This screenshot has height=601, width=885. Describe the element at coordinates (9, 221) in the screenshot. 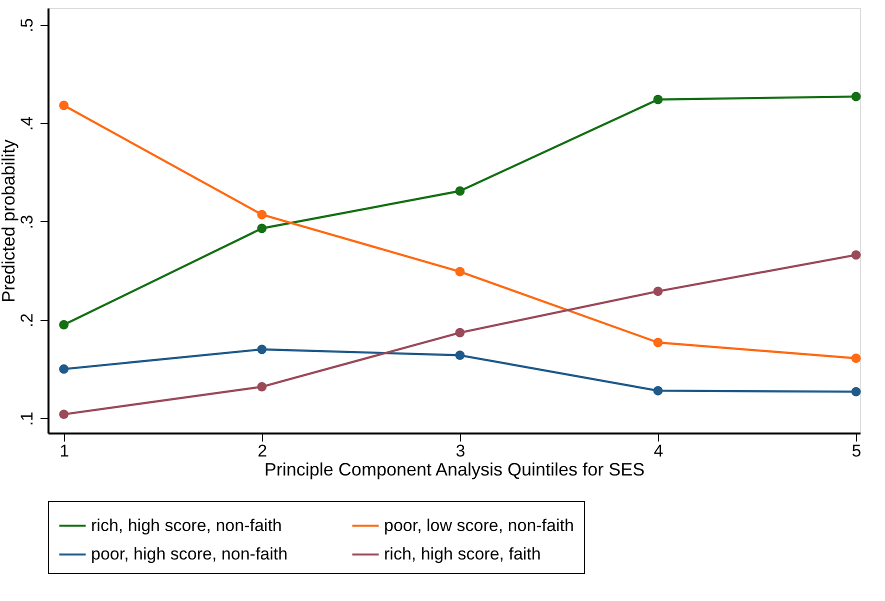

I see `y-axis-title: Predicted probability` at that location.